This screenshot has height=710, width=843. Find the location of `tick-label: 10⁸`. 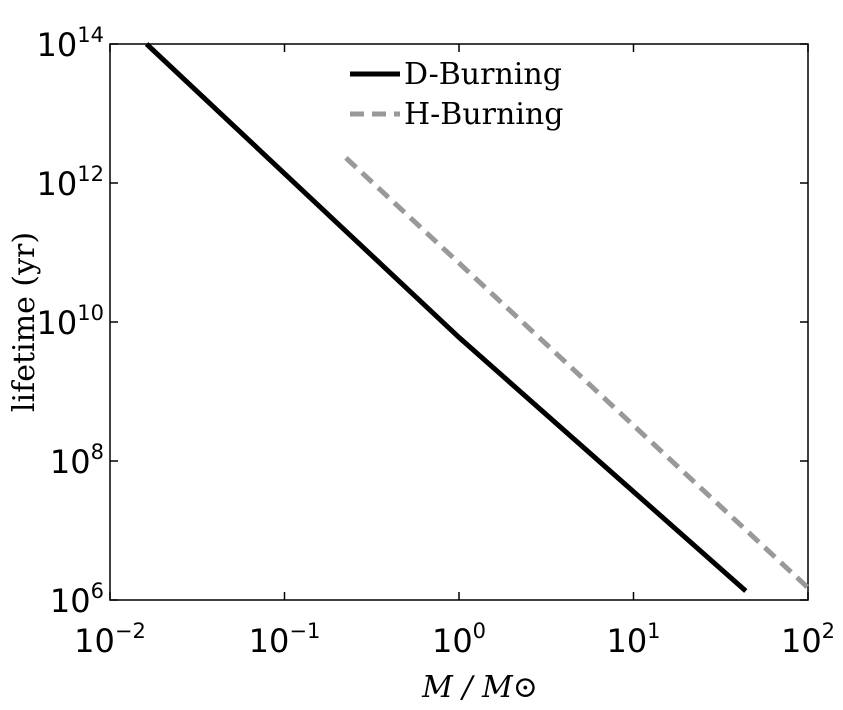

tick-label: 10⁸ is located at coordinates (77, 460).